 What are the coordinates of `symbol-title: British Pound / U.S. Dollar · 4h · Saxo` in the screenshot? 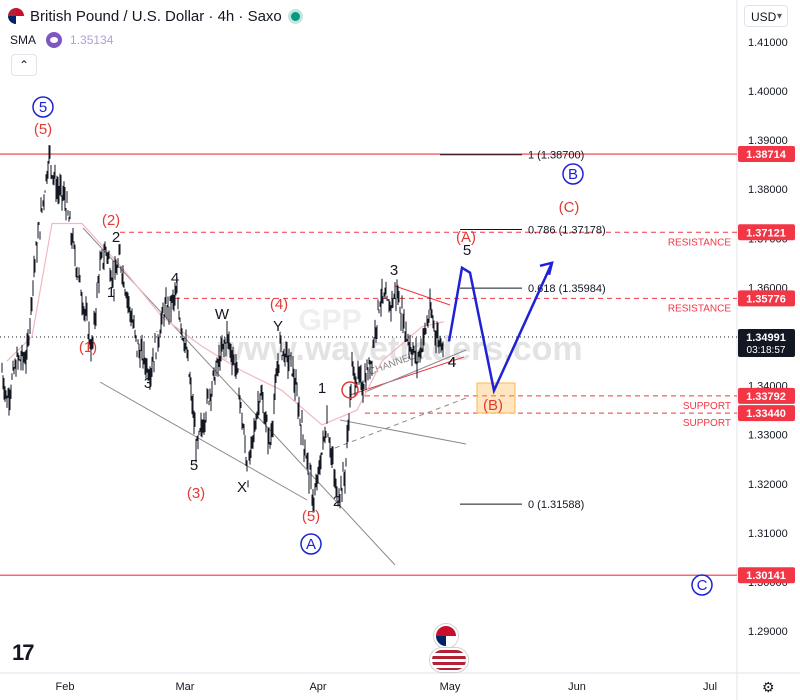 It's located at (156, 16).